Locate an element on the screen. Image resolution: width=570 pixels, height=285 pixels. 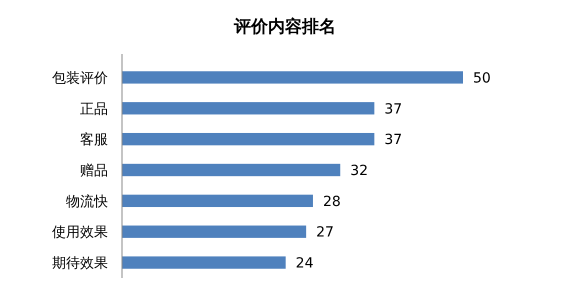
data-label: 32 is located at coordinates (359, 171).